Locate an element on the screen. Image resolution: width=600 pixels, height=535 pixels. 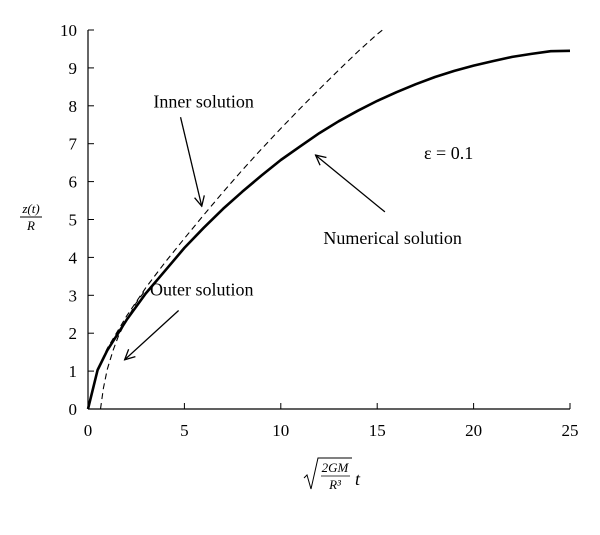
y-axis-label: z(t) R is located at coordinates (31, 217).